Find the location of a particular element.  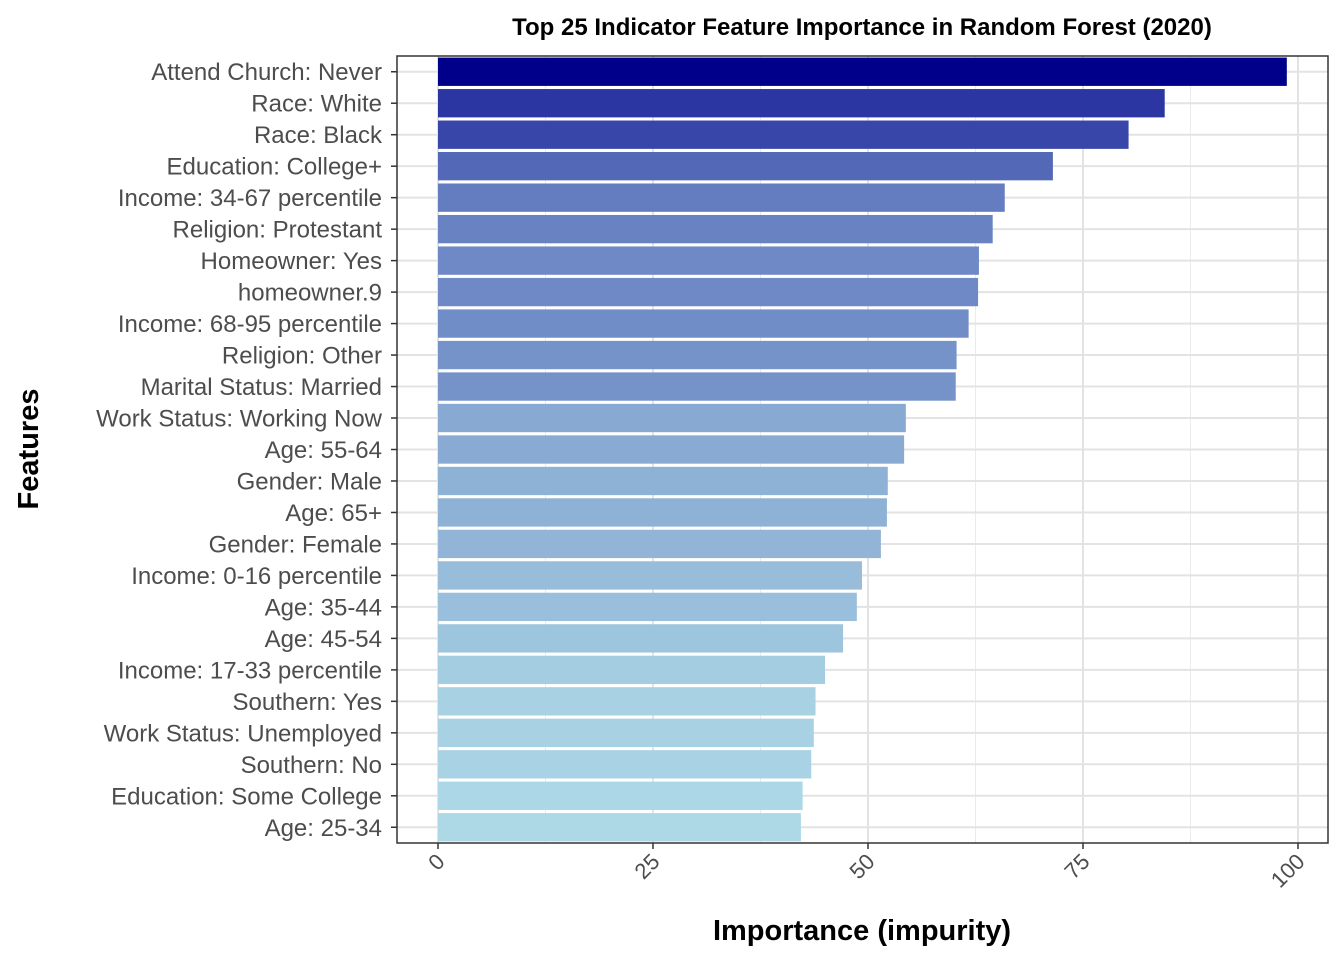

y-tick-label: Work Status: Unemployed is located at coordinates (243, 733).